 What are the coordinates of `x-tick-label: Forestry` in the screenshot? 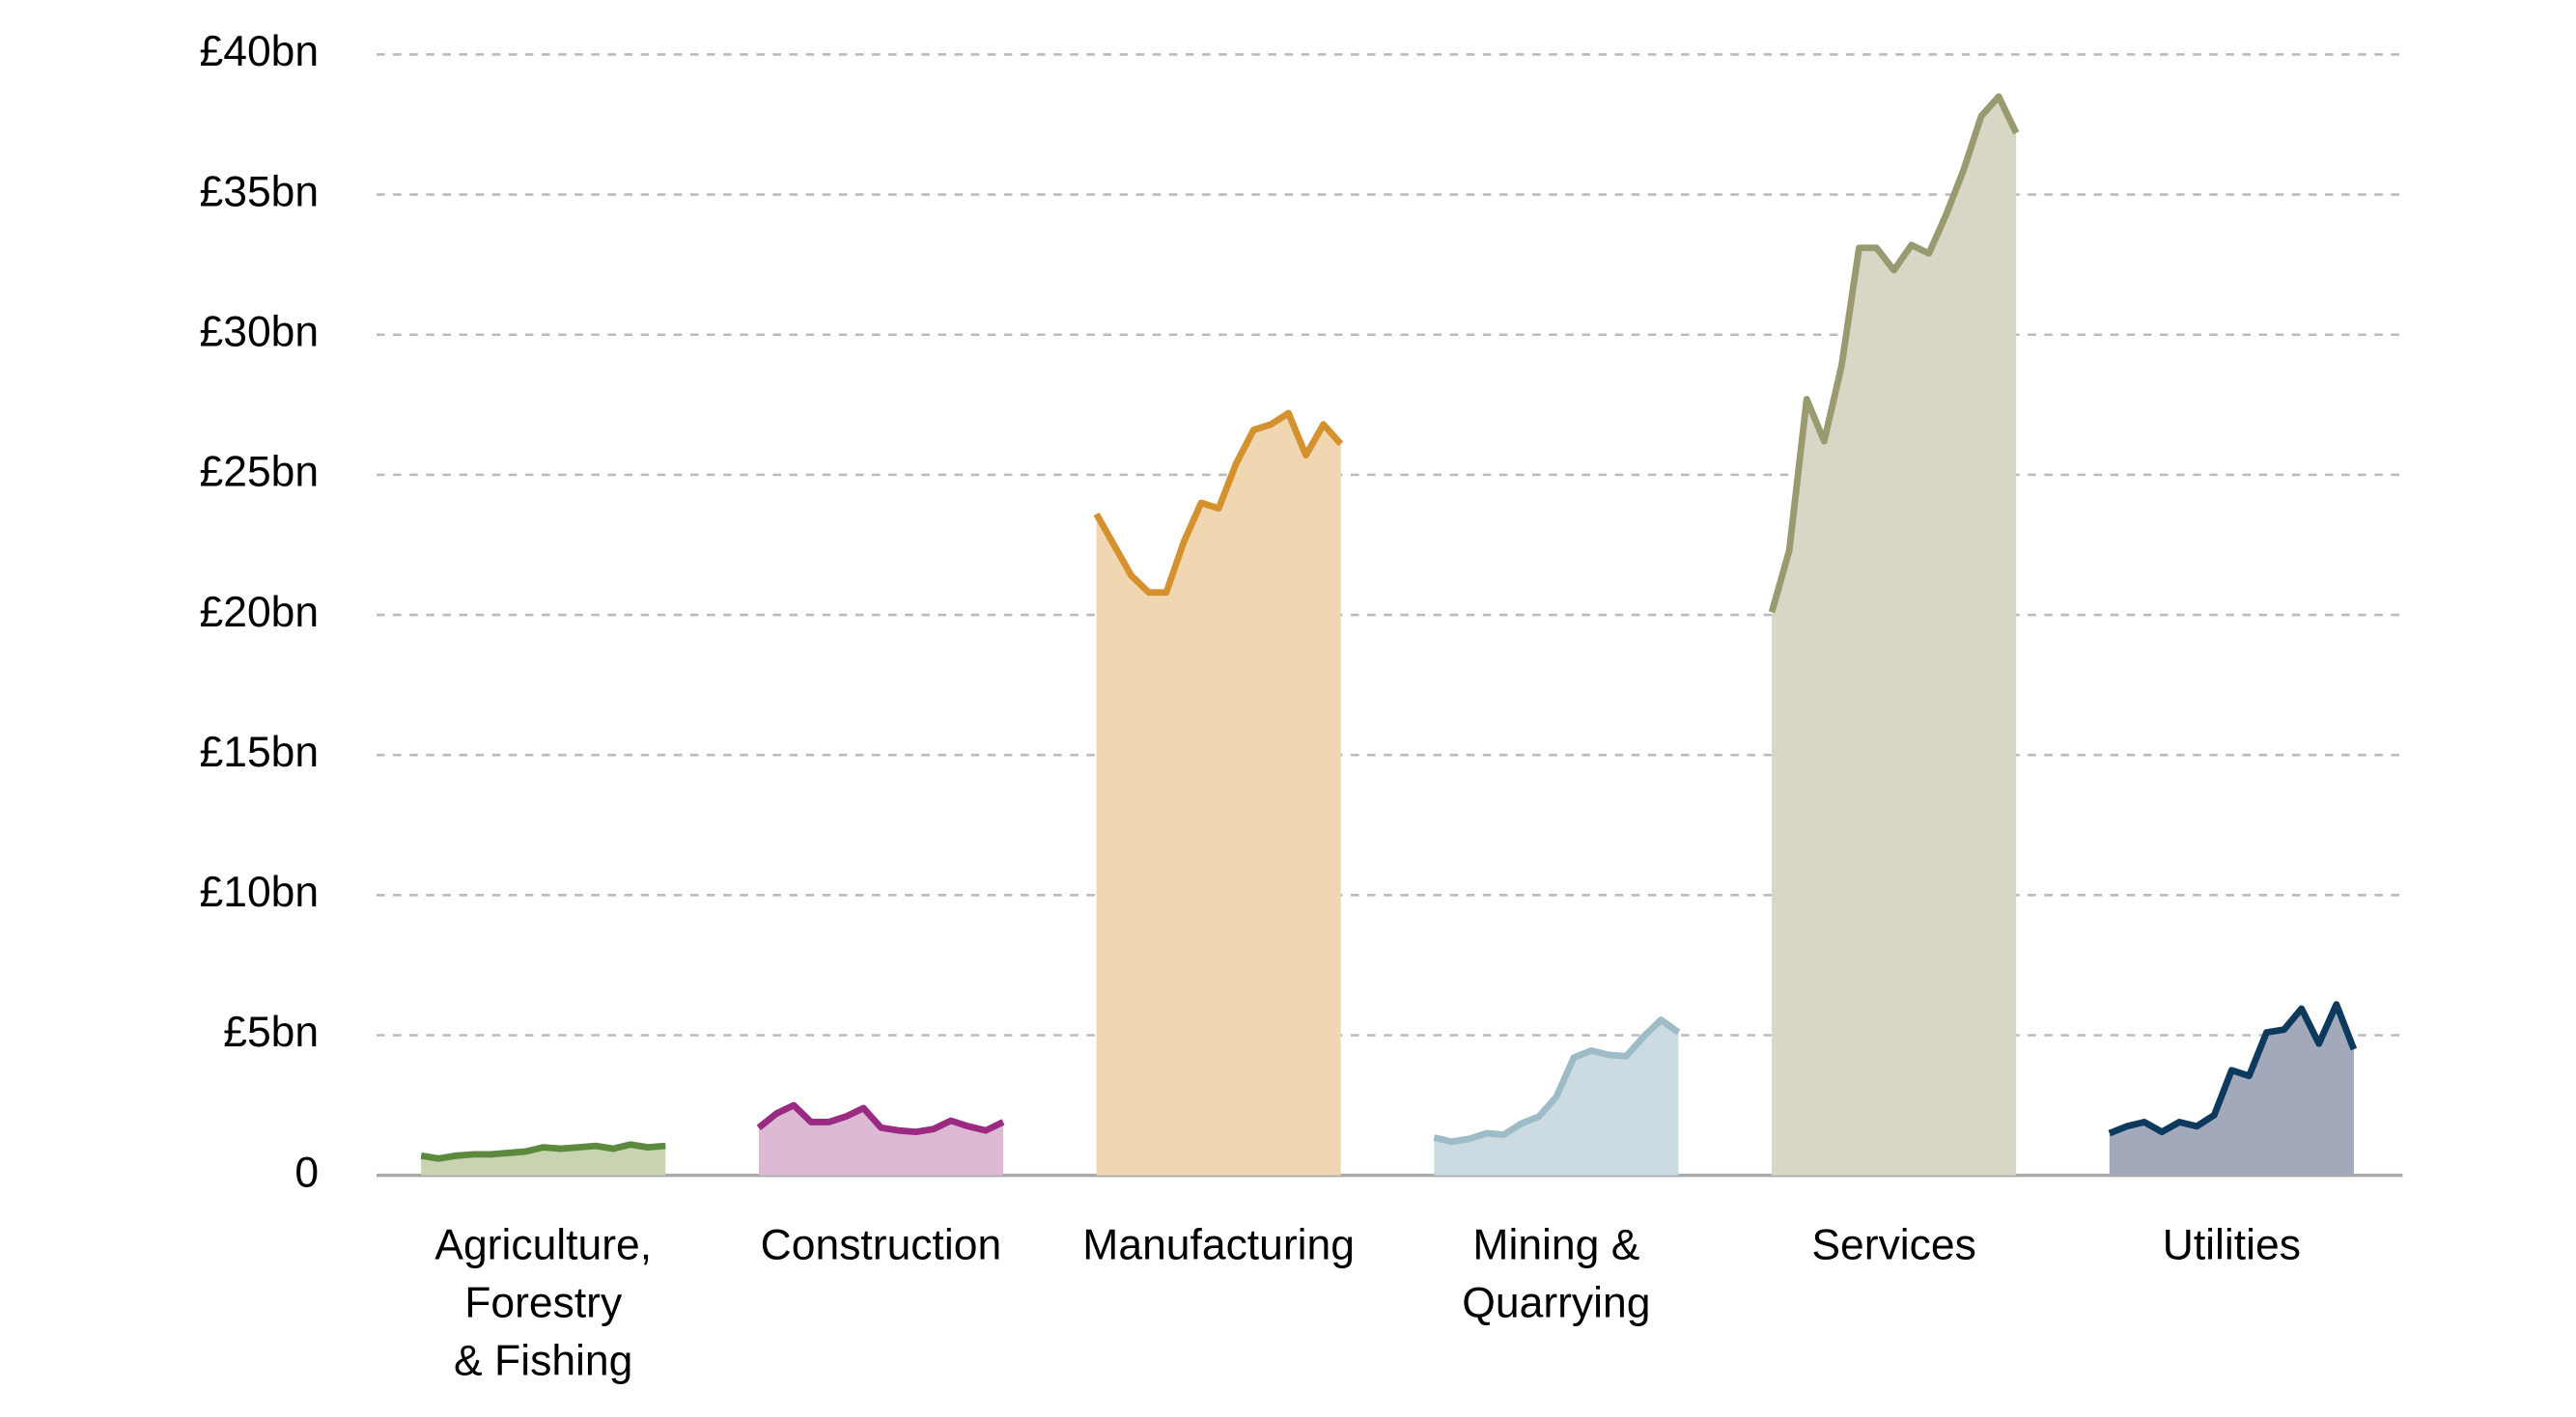 It's located at (544, 1302).